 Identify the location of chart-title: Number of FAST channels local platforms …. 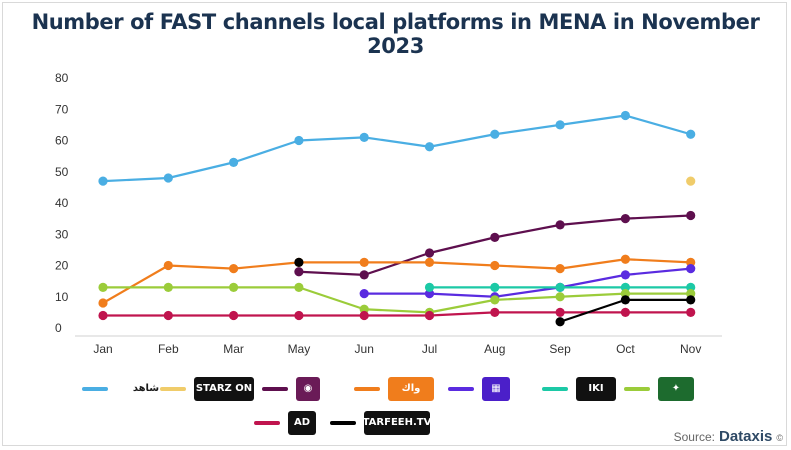
(395, 34).